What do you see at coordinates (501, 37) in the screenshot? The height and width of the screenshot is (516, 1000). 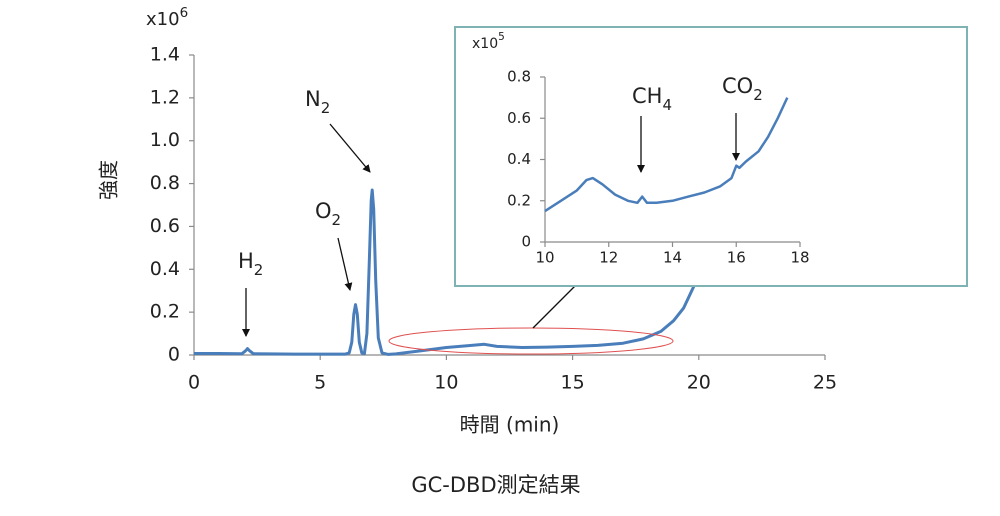 I see `multiplier-exponent: 5` at bounding box center [501, 37].